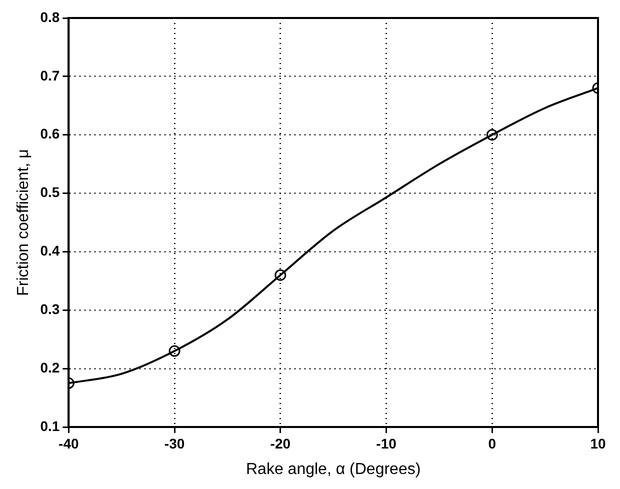 Image resolution: width=620 pixels, height=489 pixels. What do you see at coordinates (174, 443) in the screenshot?
I see `x-tick-label: -30` at bounding box center [174, 443].